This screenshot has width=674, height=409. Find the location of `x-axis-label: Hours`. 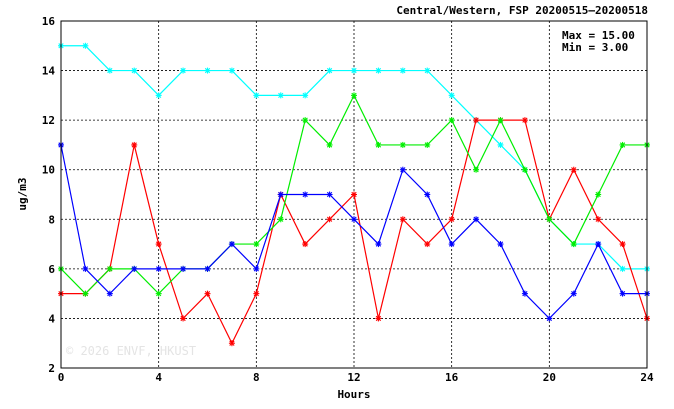

x-axis-label: Hours is located at coordinates (353, 394).